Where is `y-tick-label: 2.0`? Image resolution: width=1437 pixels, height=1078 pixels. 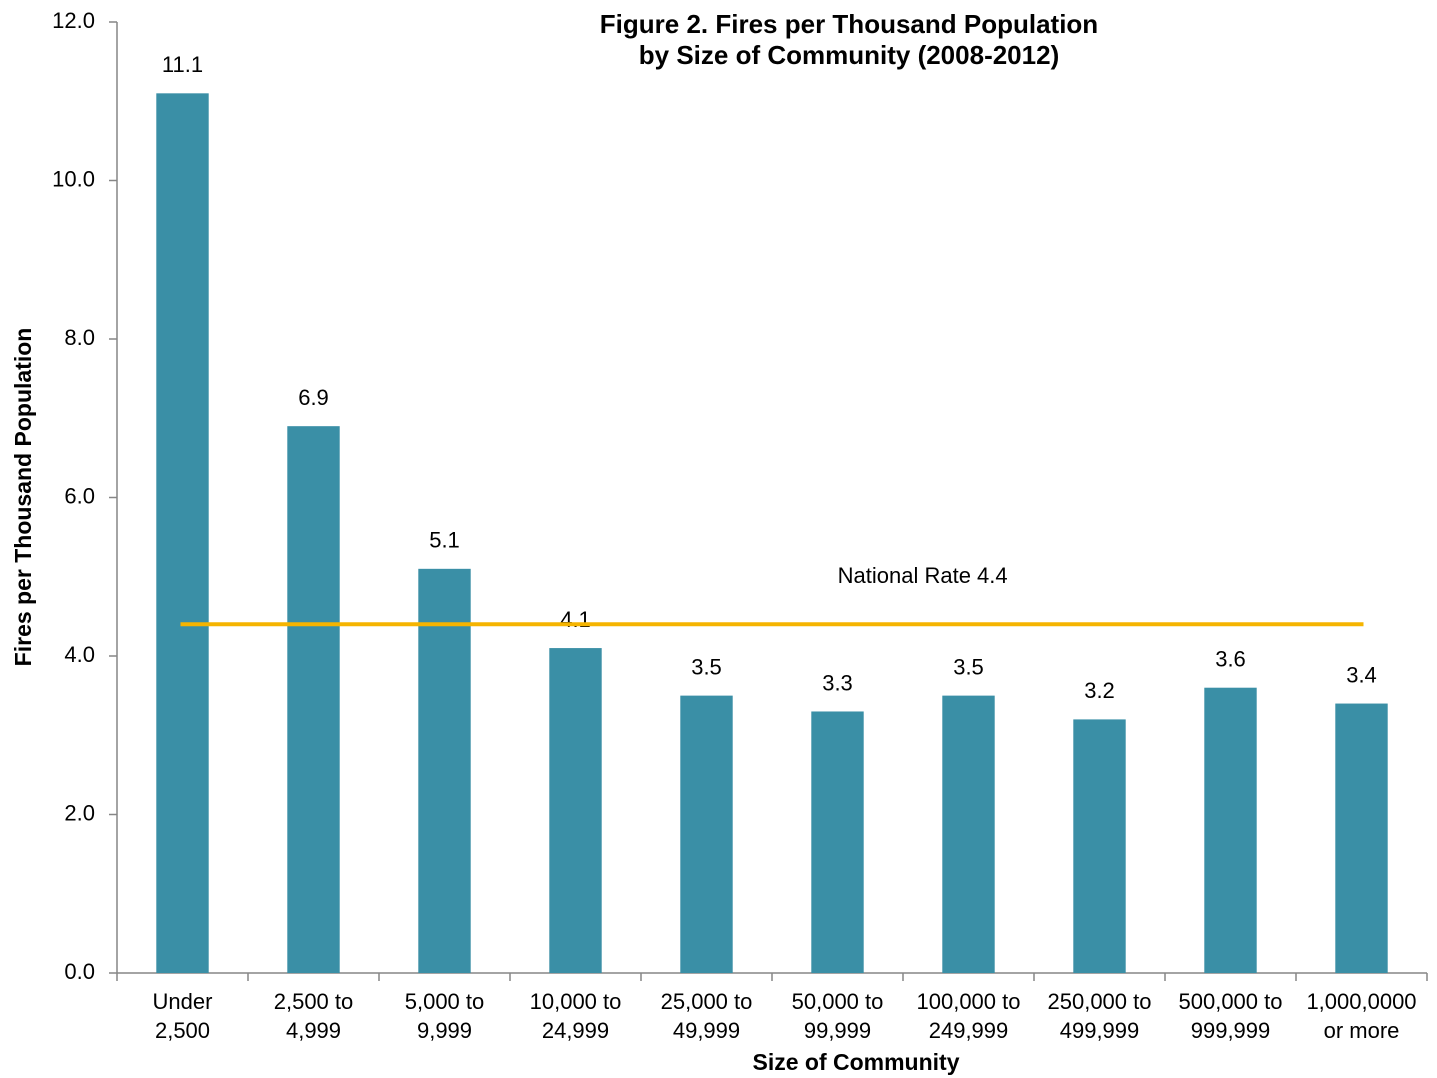 y-tick-label: 2.0 is located at coordinates (79, 812).